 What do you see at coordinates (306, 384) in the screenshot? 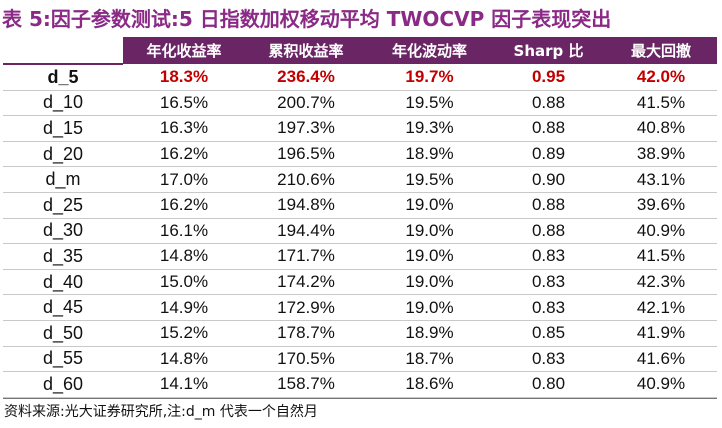
I see `cell-cumulative-return: 158.7%` at bounding box center [306, 384].